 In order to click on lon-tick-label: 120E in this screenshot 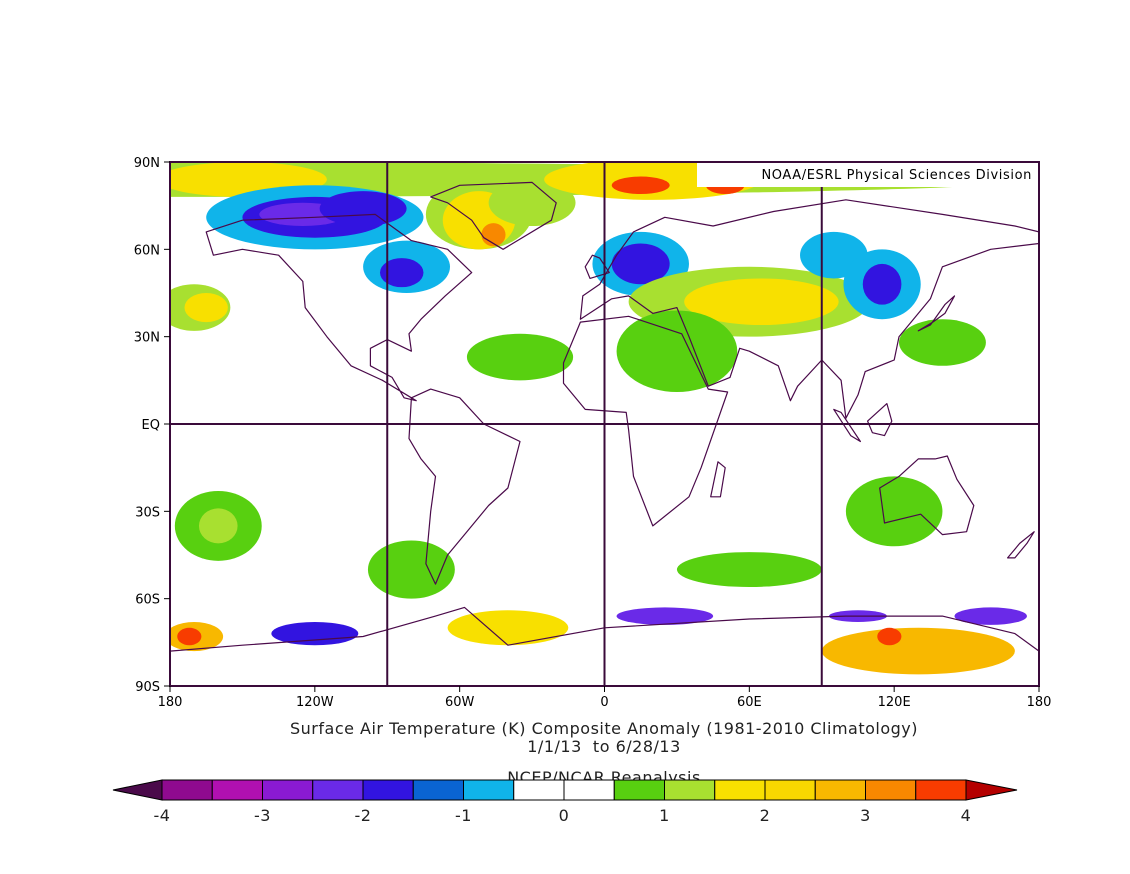, I will do `click(894, 702)`.